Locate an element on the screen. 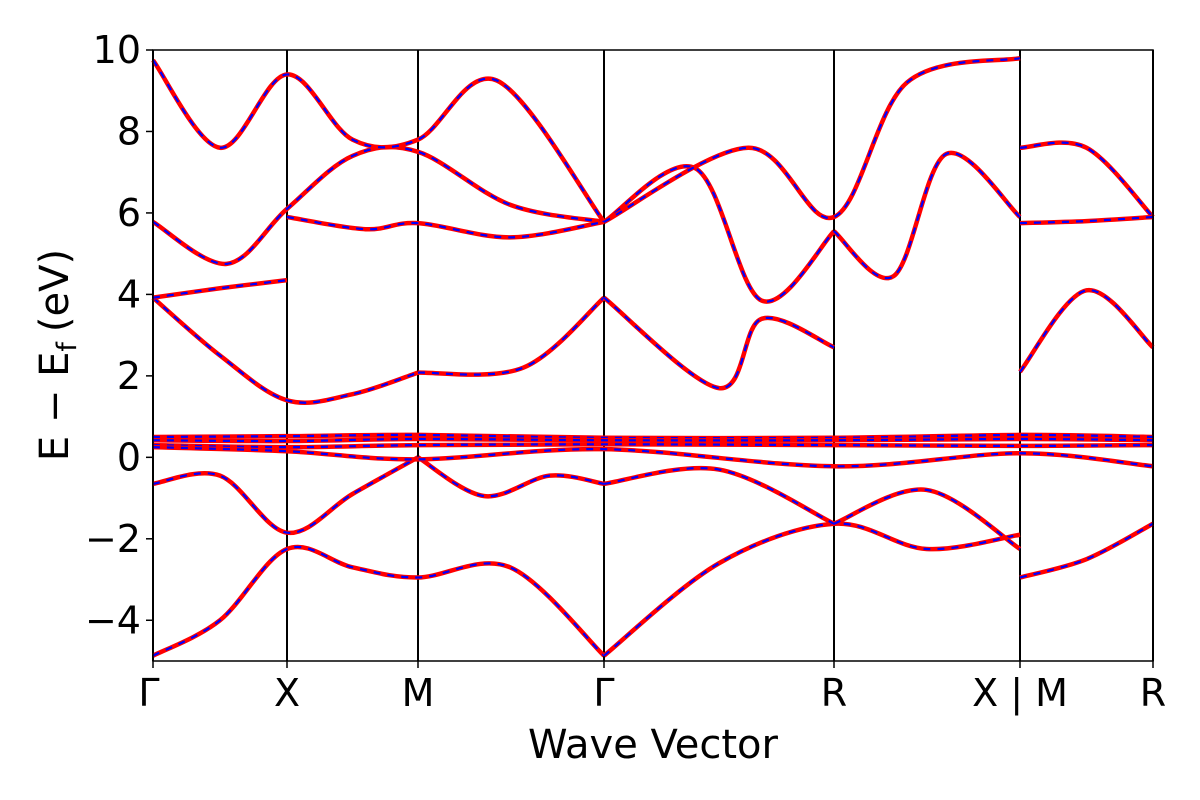 The width and height of the screenshot is (1200, 800). y-axis-label: E − Ef (eV) is located at coordinates (57, 355).